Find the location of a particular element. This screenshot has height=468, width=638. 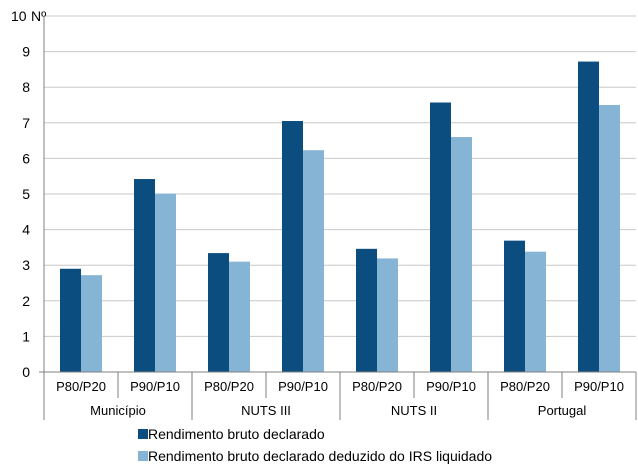

y-tick-label: 5 is located at coordinates (26, 194).